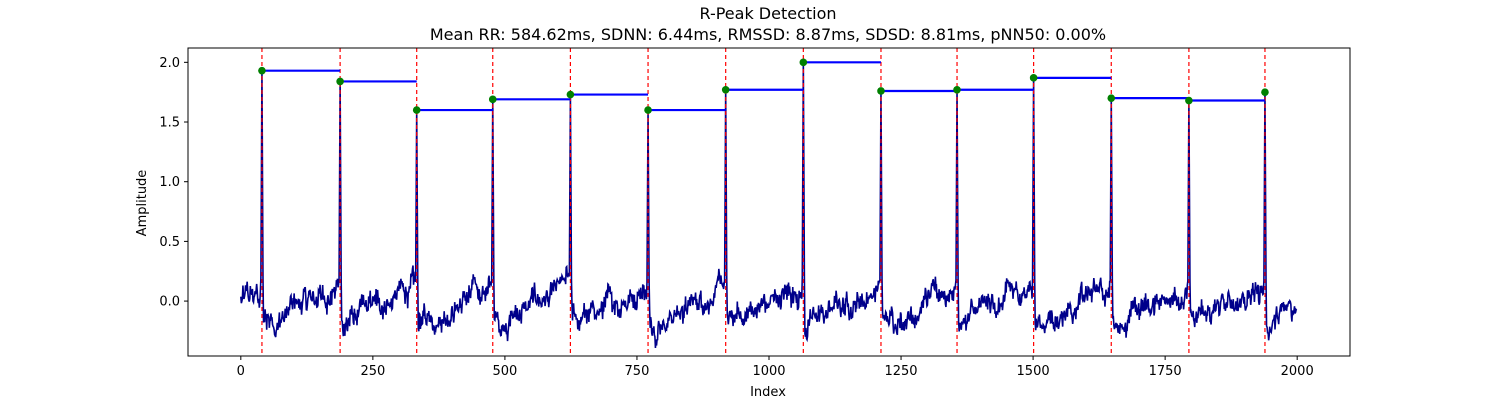 This screenshot has height=400, width=1500. Describe the element at coordinates (768, 371) in the screenshot. I see `x-tick-label-4: 1000` at that location.